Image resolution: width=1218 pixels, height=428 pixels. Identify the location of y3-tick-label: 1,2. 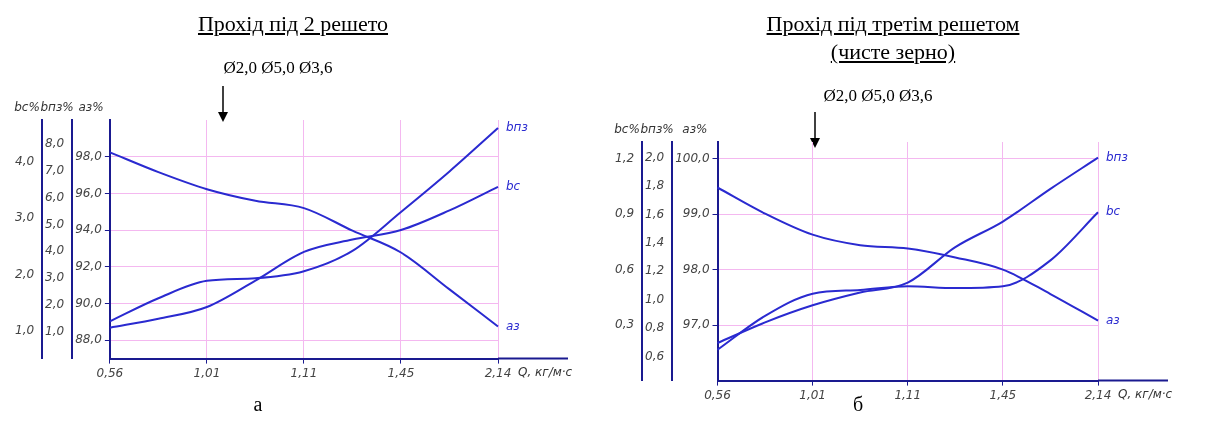
(624, 157).